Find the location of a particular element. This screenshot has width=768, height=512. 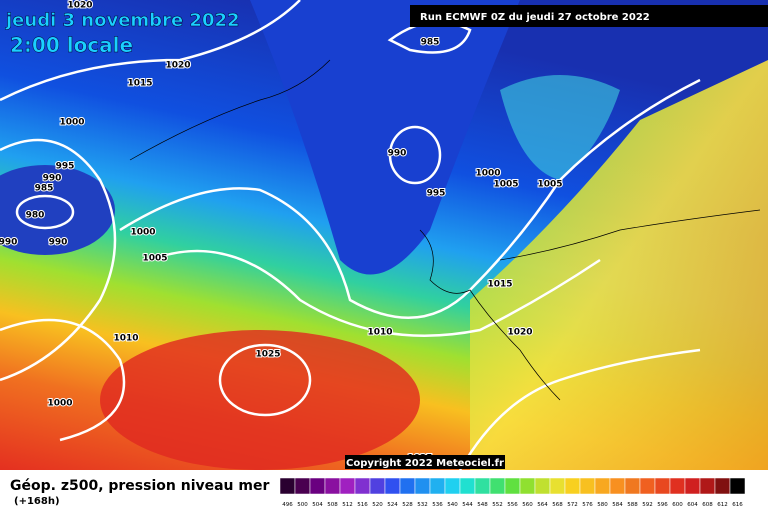

scale-label: 592 is located at coordinates (647, 505).